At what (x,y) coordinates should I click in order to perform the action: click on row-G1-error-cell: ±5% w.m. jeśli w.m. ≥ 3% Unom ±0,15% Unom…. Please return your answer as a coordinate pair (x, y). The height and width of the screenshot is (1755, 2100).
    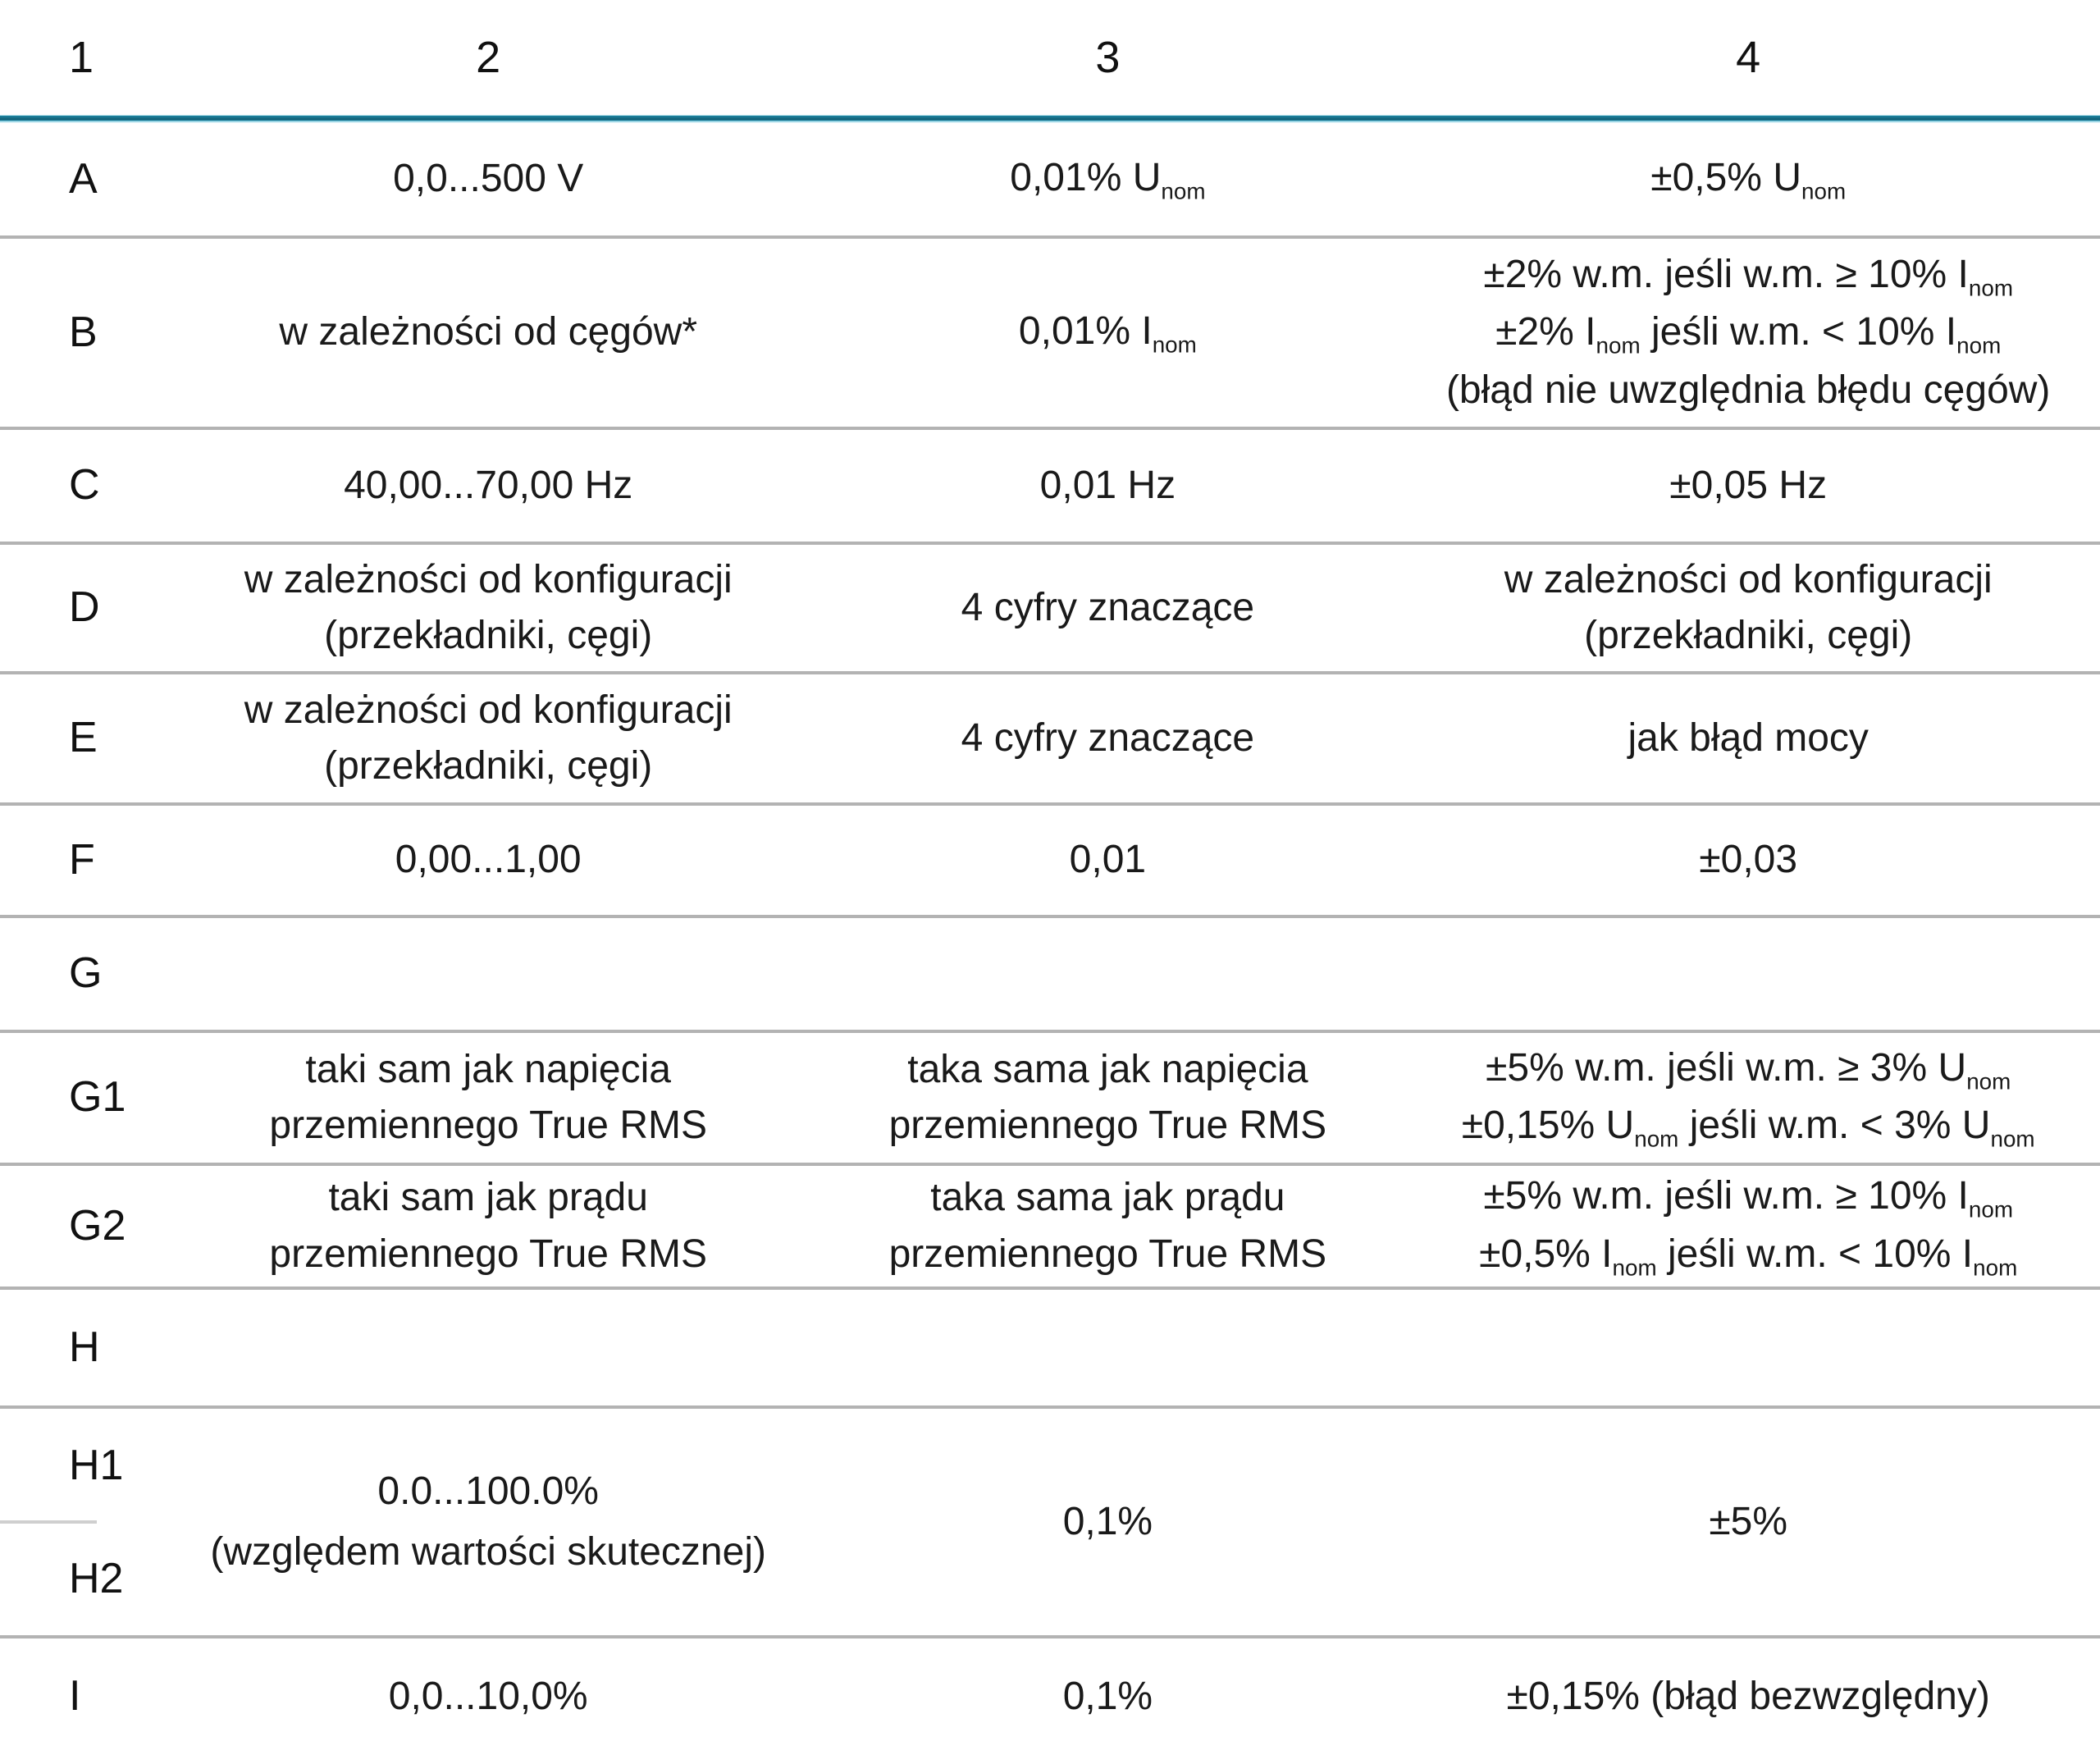
    Looking at the image, I should click on (1748, 1098).